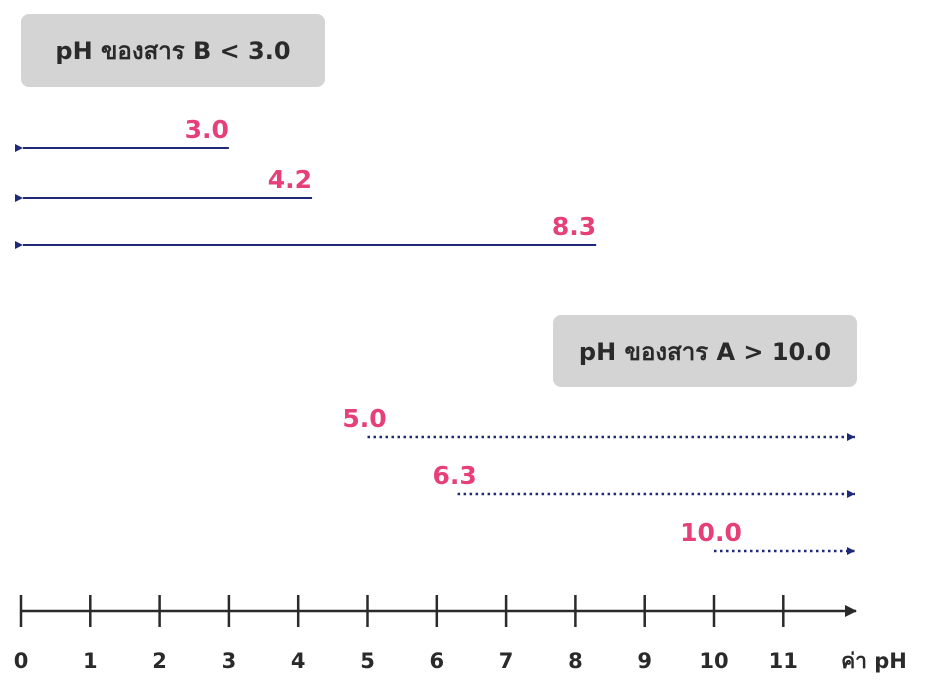 This screenshot has width=930, height=698. I want to click on axis-tick-label-4: 4, so click(298, 661).